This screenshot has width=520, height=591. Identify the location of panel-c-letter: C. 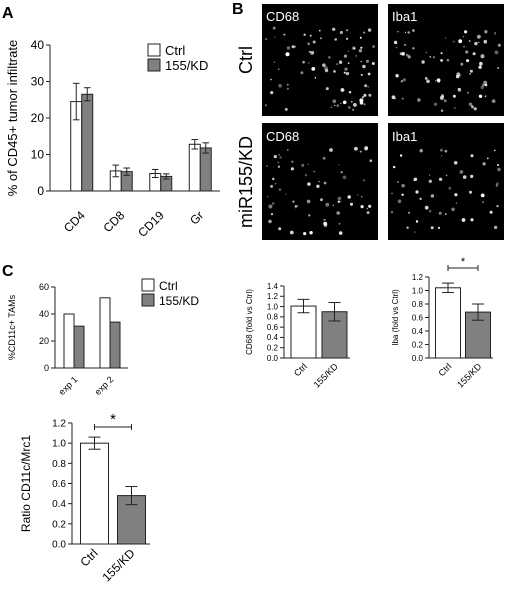
(8, 271).